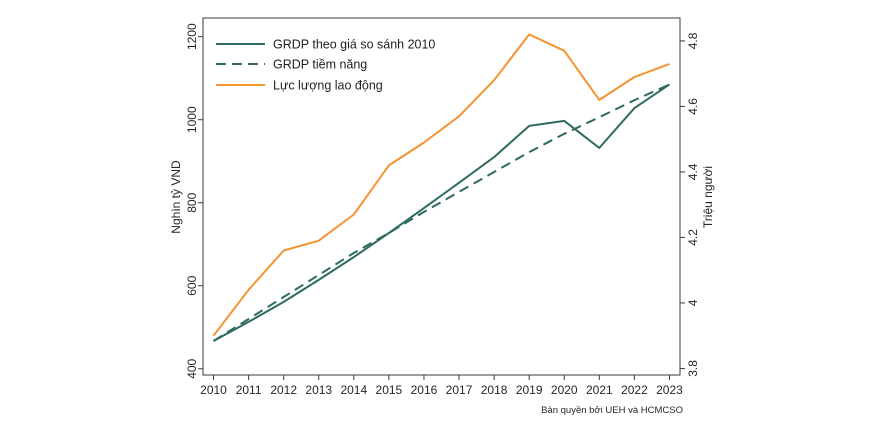 Image resolution: width=876 pixels, height=429 pixels. I want to click on right-tick-label: 3.8, so click(693, 368).